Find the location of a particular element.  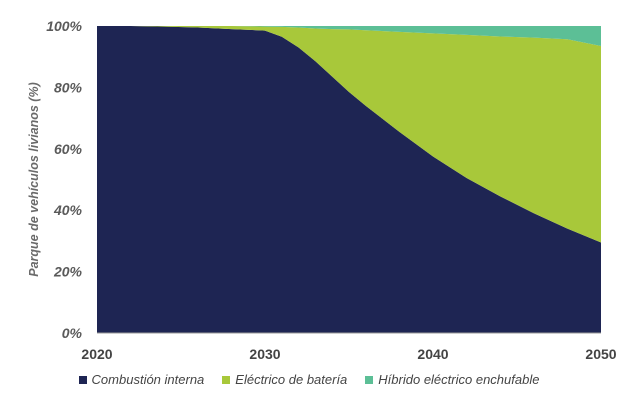

legend-item-3: Híbrido eléctrico enchufable is located at coordinates (452, 379).